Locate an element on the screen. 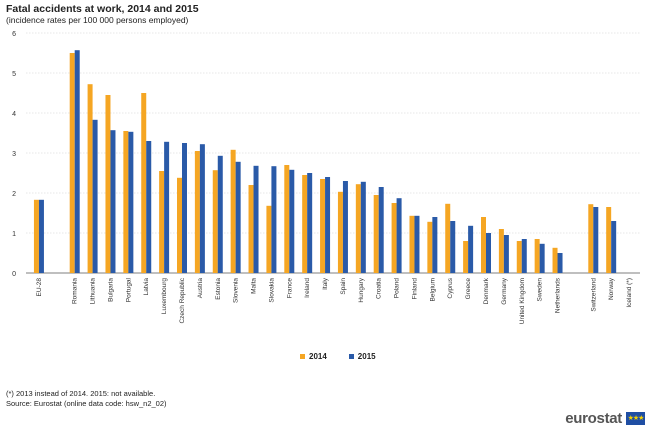 This screenshot has width=657, height=436. y-tick-label: 2 is located at coordinates (14, 194).